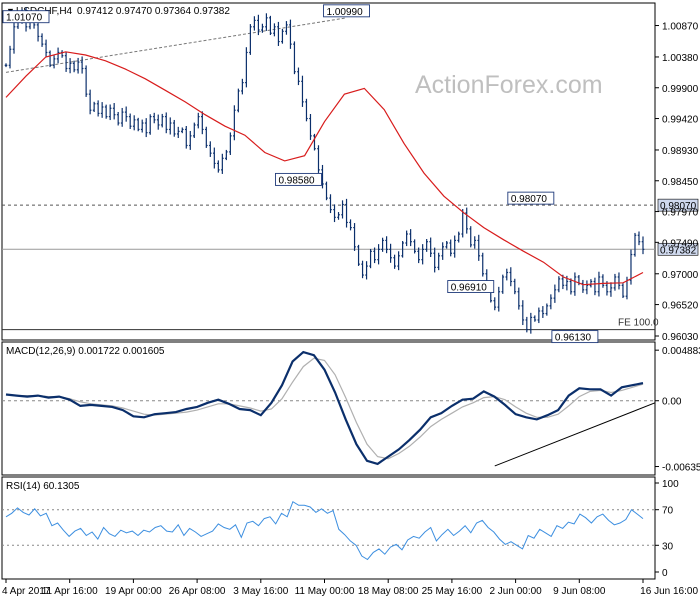 The image size is (700, 605). I want to click on y-tick-label: 0.98930, so click(680, 151).